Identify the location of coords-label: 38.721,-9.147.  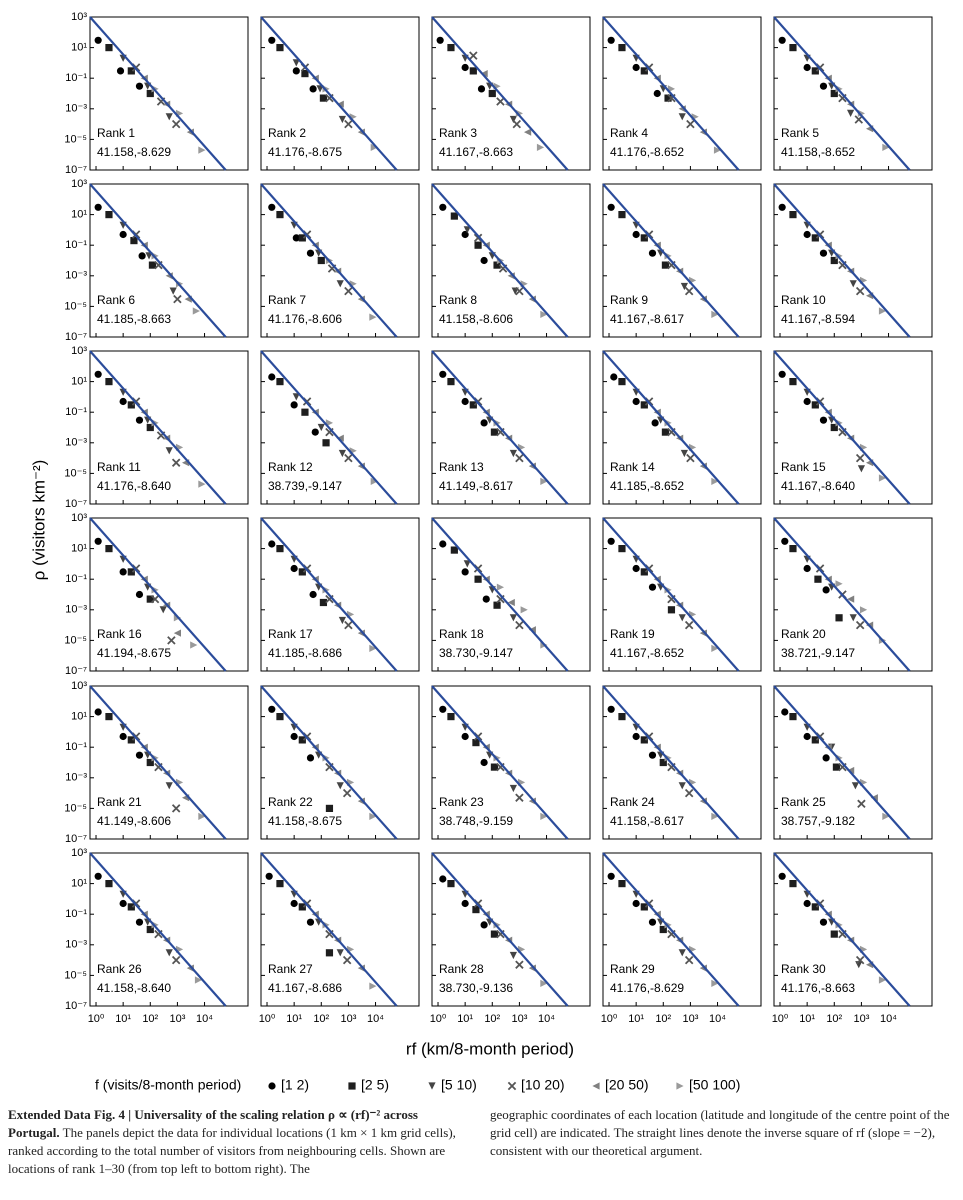
(818, 653).